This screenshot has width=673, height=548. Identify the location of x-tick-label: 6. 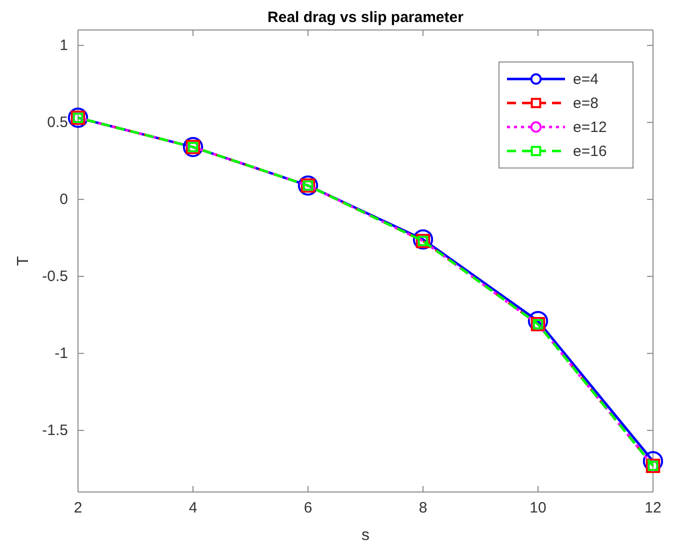
(308, 508).